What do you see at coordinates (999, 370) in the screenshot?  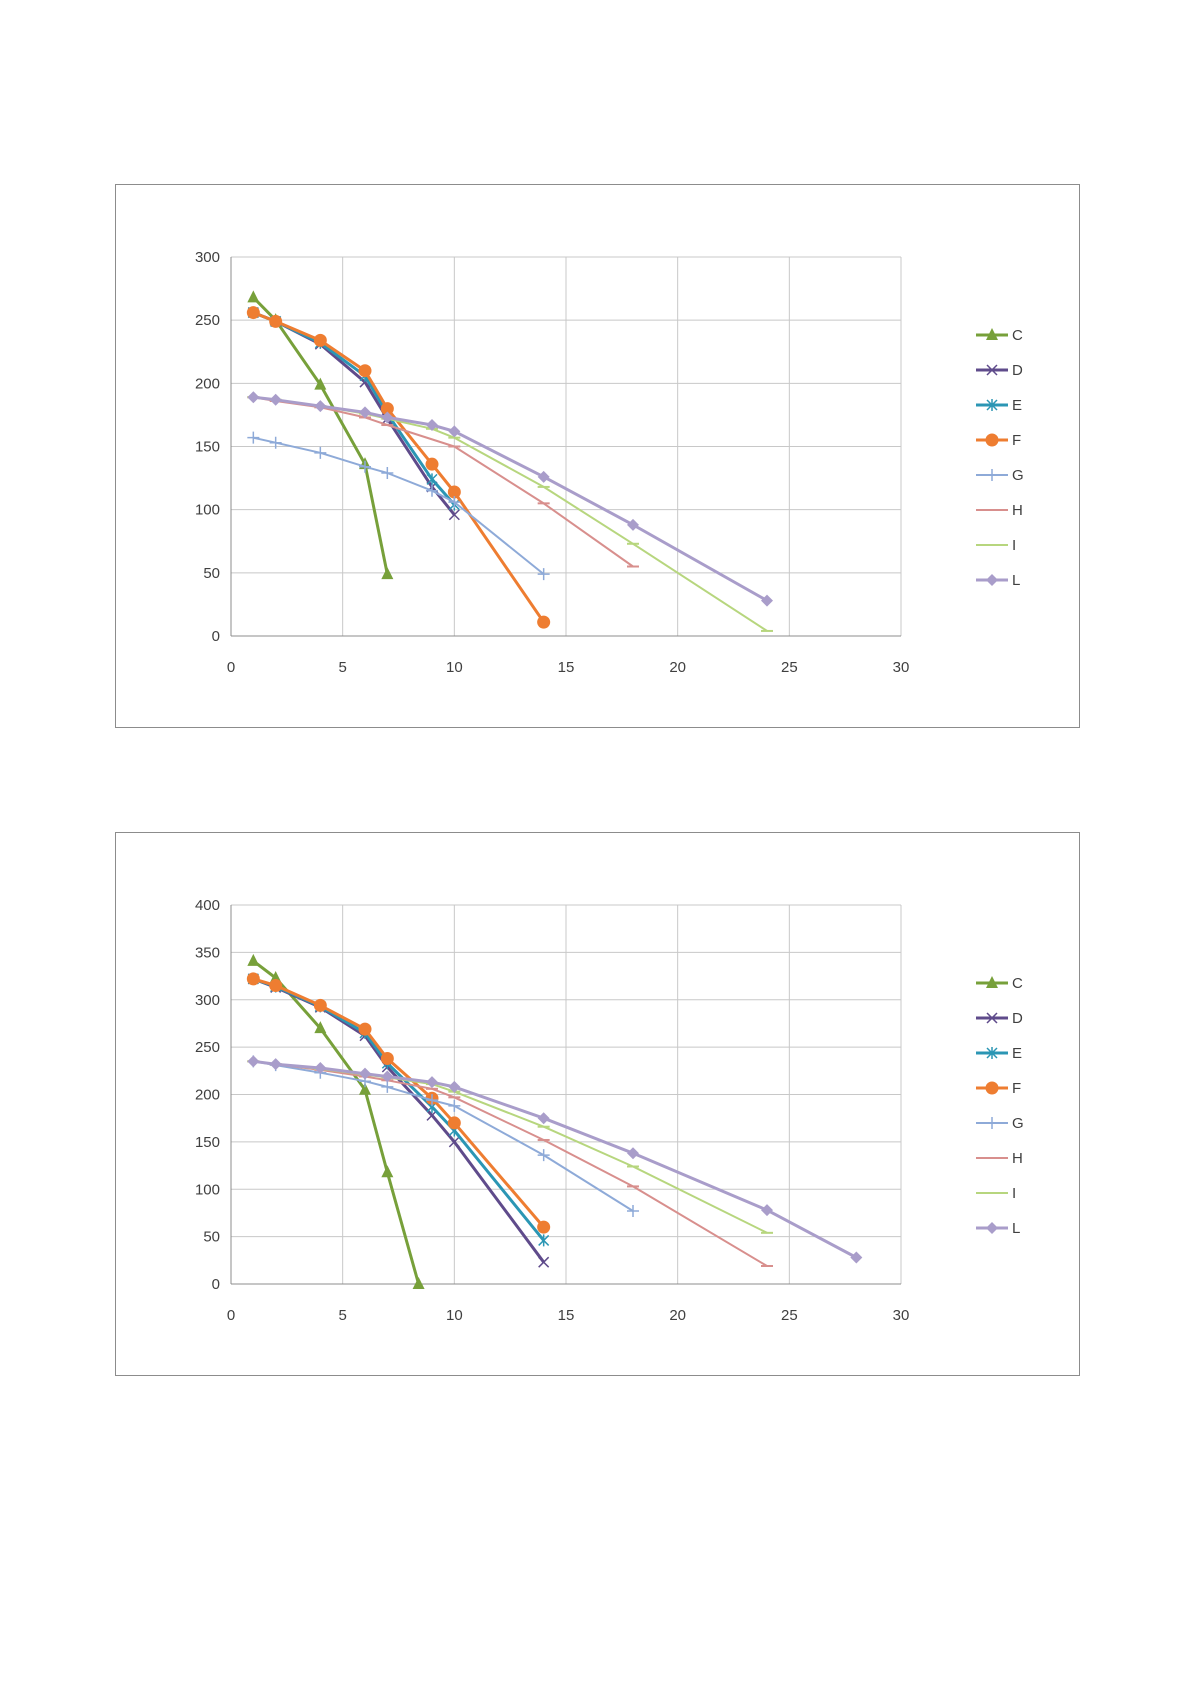 I see `chart-1-legend-item-D: D` at bounding box center [999, 370].